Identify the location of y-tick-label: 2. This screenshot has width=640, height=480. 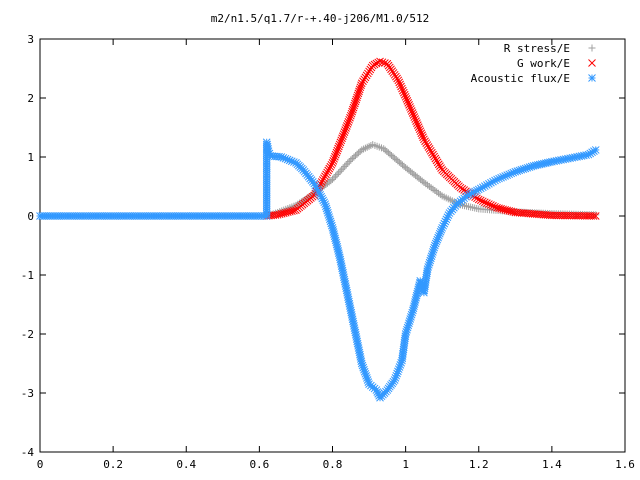
(30, 98).